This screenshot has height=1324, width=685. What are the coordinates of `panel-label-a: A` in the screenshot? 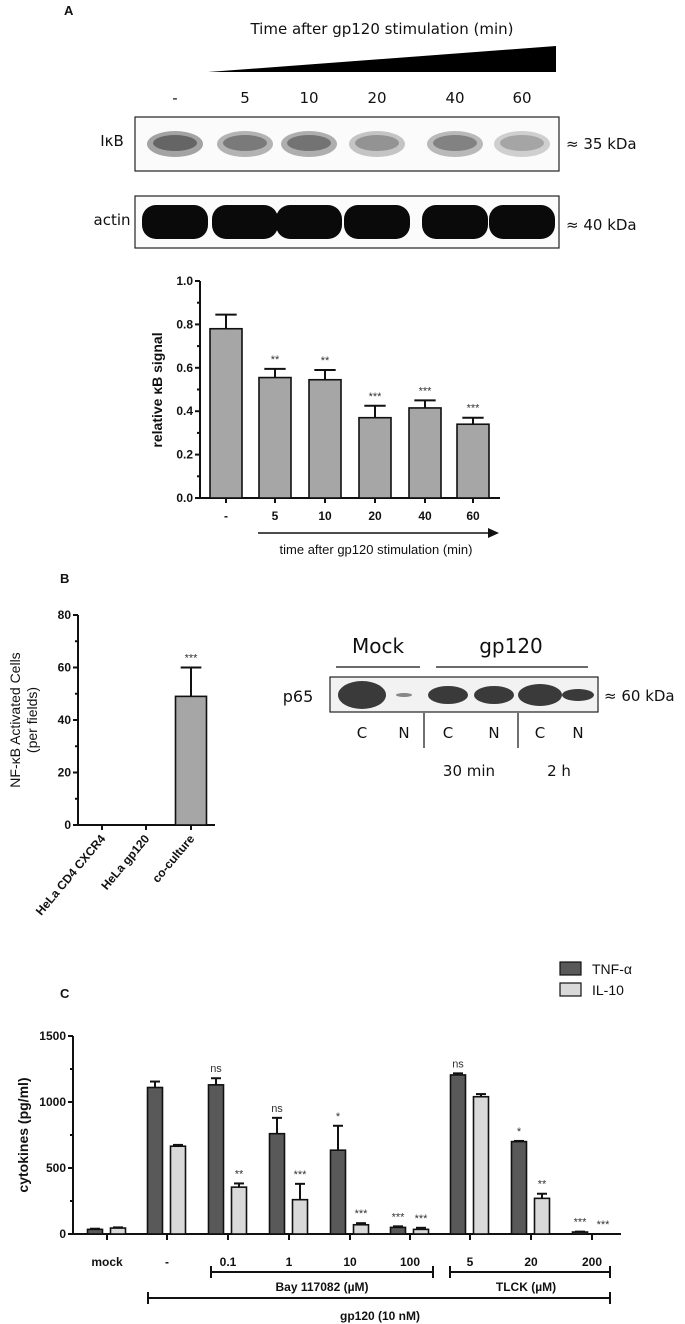 It's located at (69, 10).